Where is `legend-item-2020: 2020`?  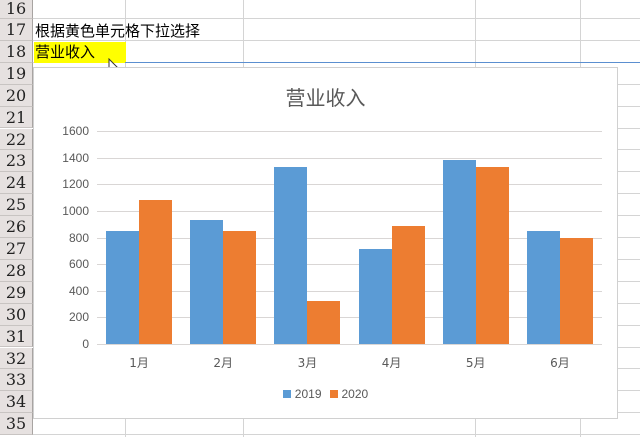
legend-item-2020: 2020 is located at coordinates (349, 394).